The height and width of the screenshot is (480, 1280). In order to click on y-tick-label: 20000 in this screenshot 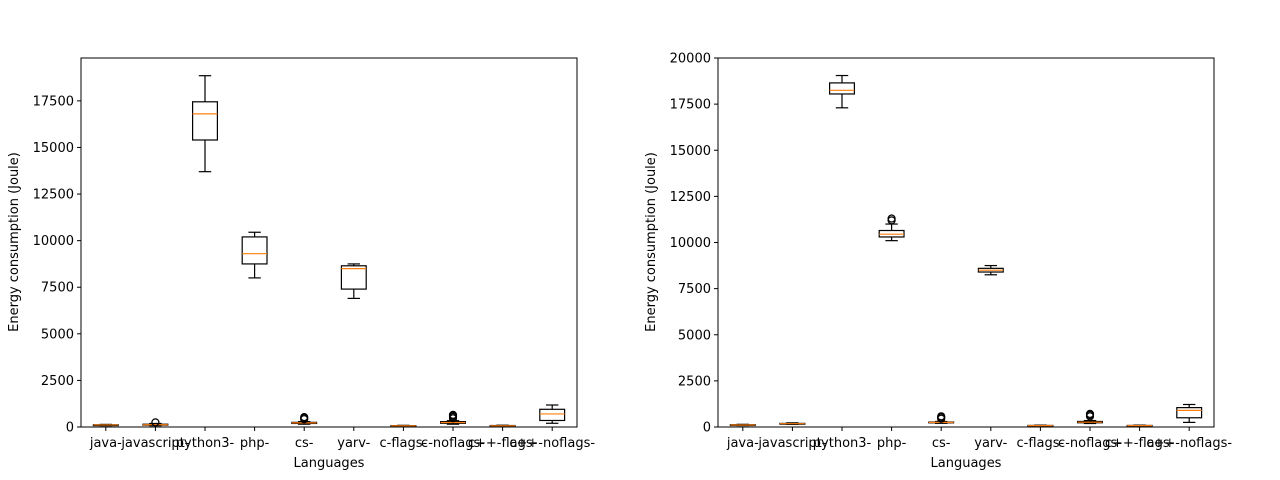, I will do `click(690, 59)`.